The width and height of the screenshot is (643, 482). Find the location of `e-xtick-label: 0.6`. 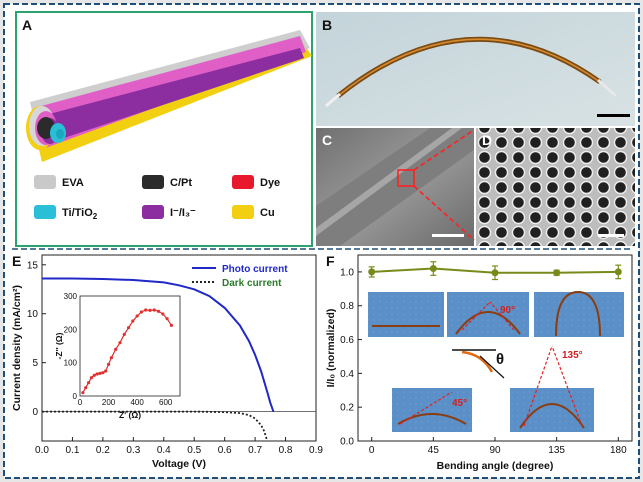

e-xtick-label: 0.6 is located at coordinates (225, 450).